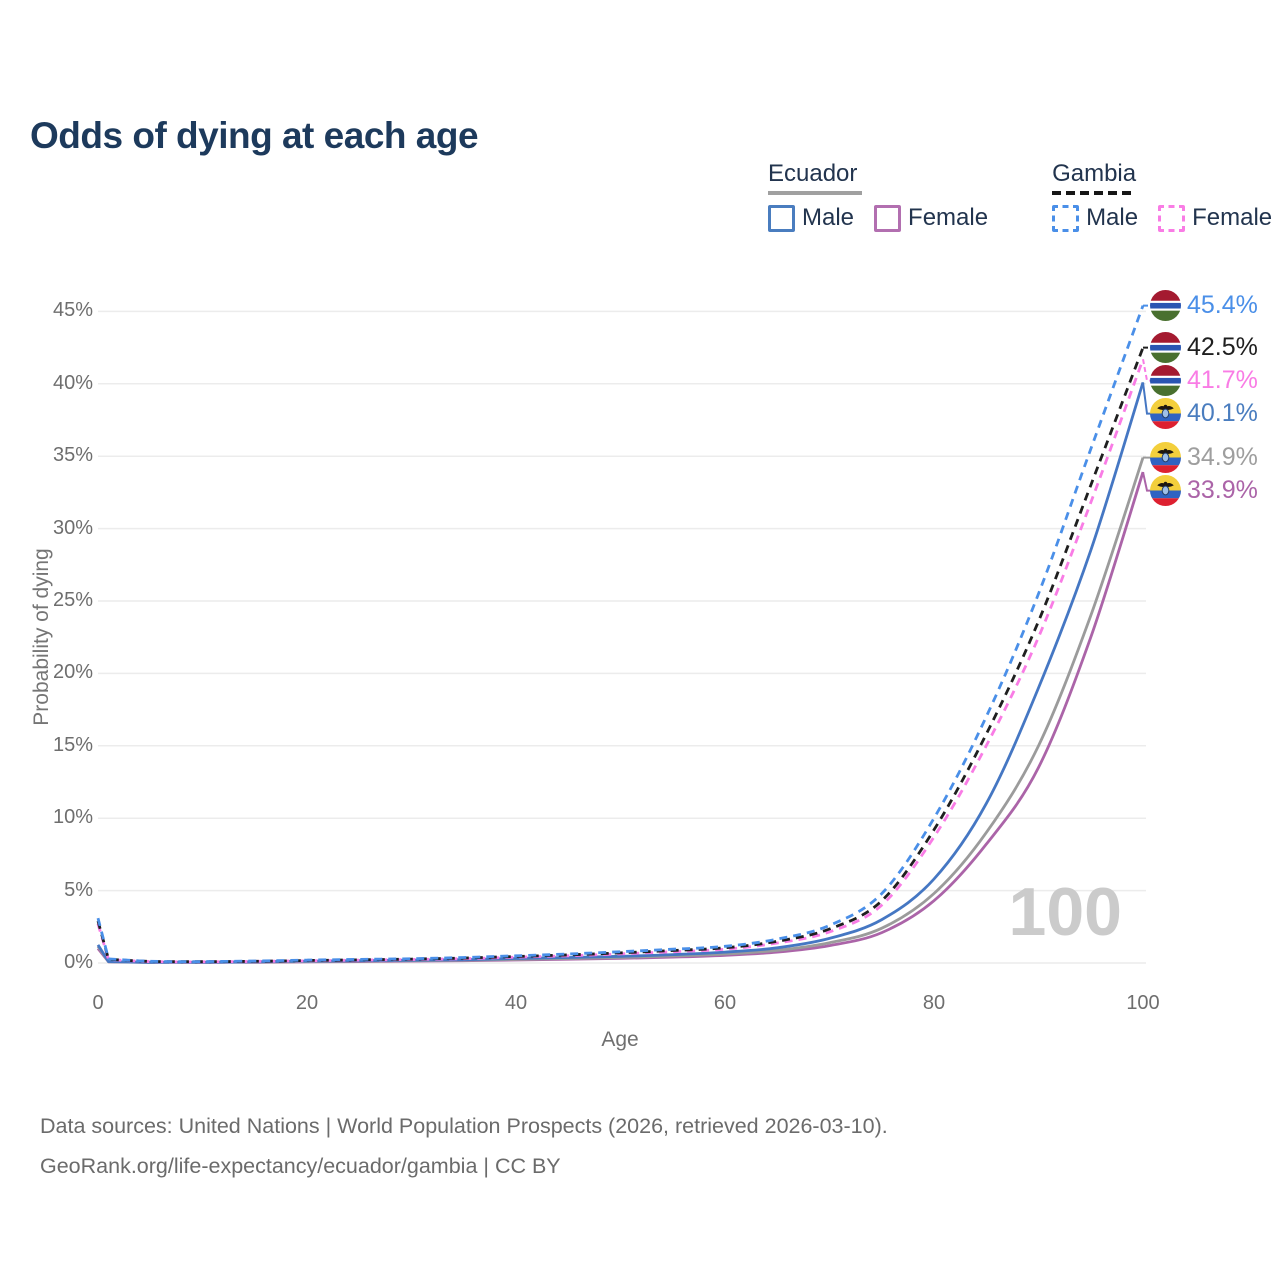 Image resolution: width=1280 pixels, height=1280 pixels. What do you see at coordinates (72, 310) in the screenshot?
I see `y-tick-label: 45%` at bounding box center [72, 310].